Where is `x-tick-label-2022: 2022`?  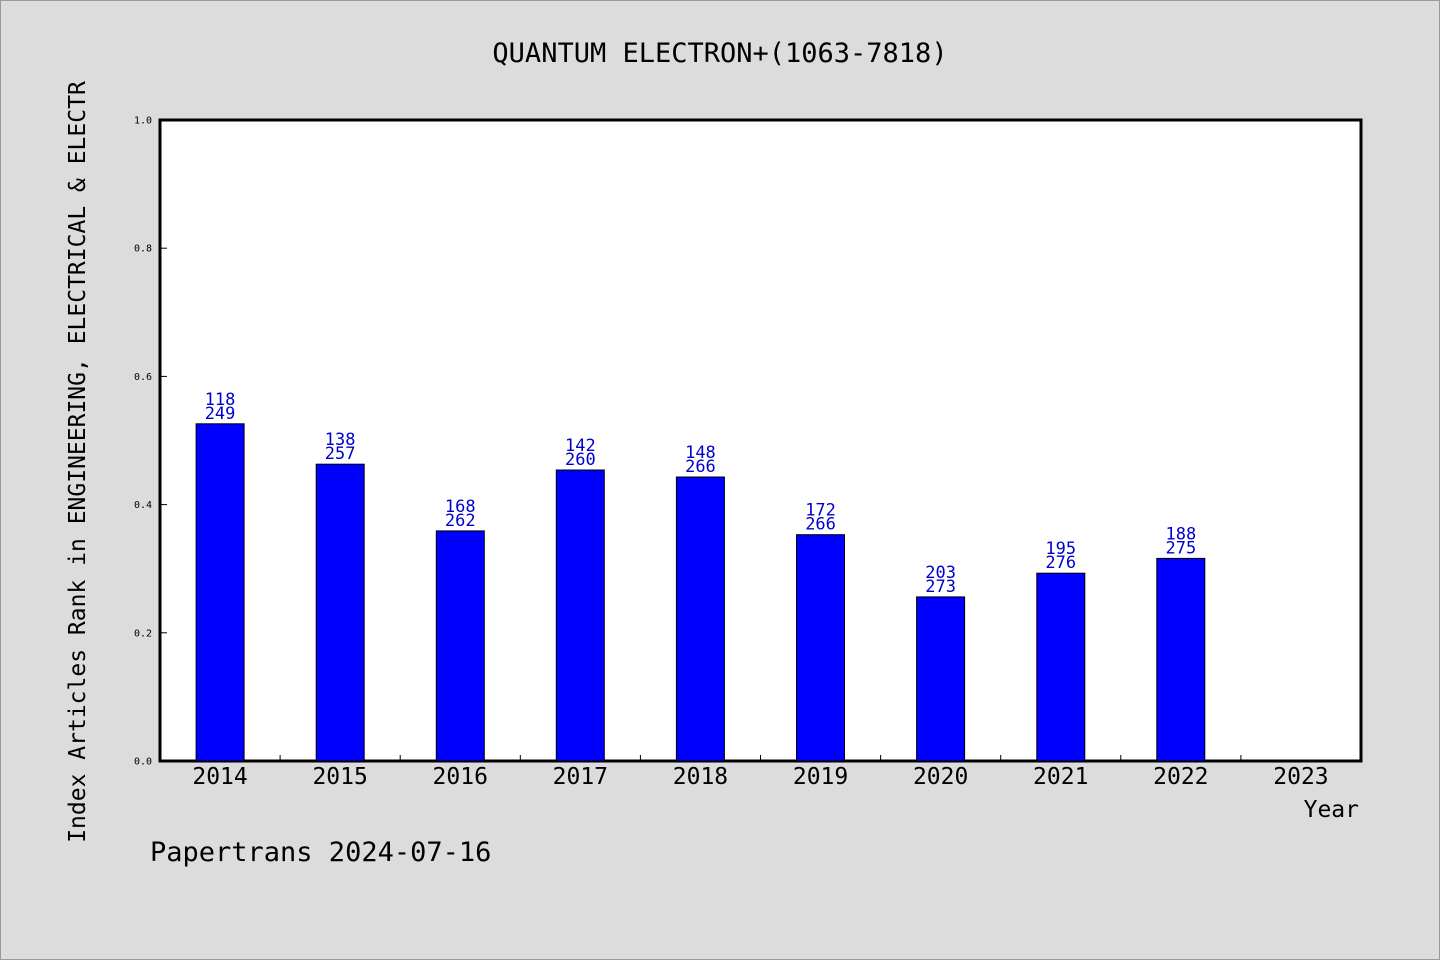 x-tick-label-2022: 2022 is located at coordinates (1180, 777).